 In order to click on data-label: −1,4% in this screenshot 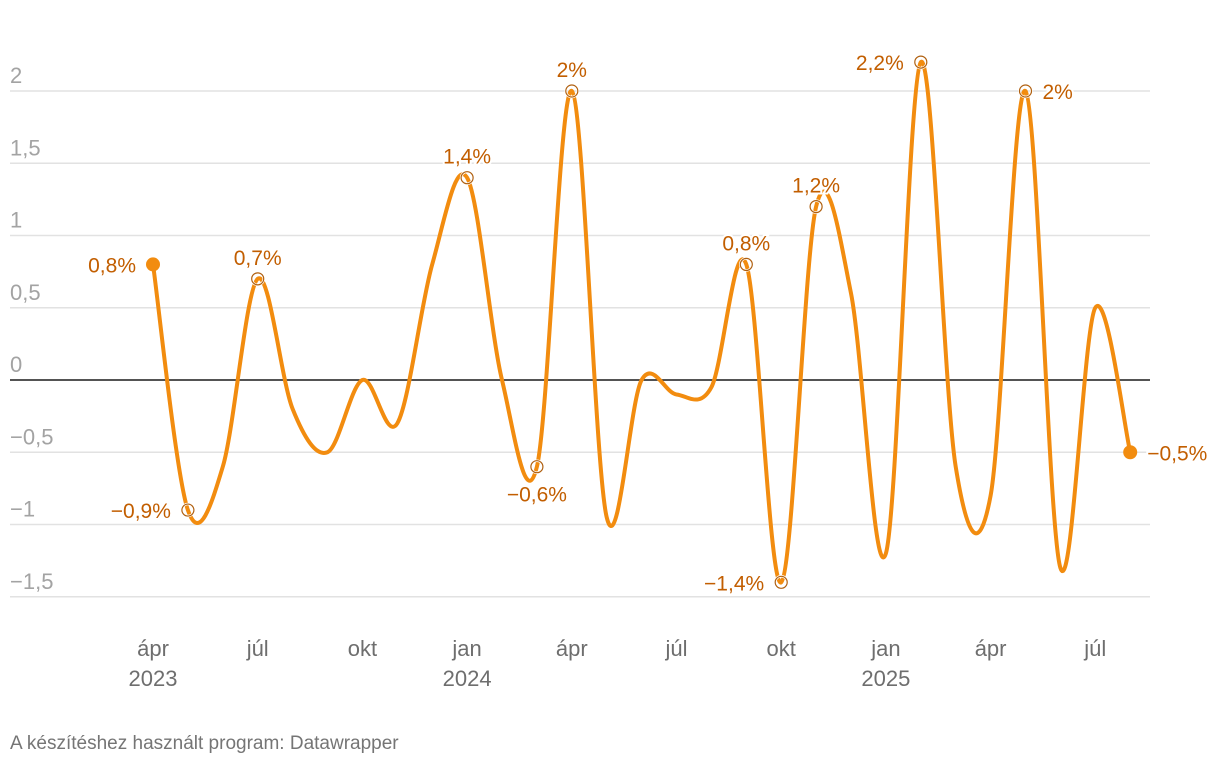, I will do `click(734, 583)`.